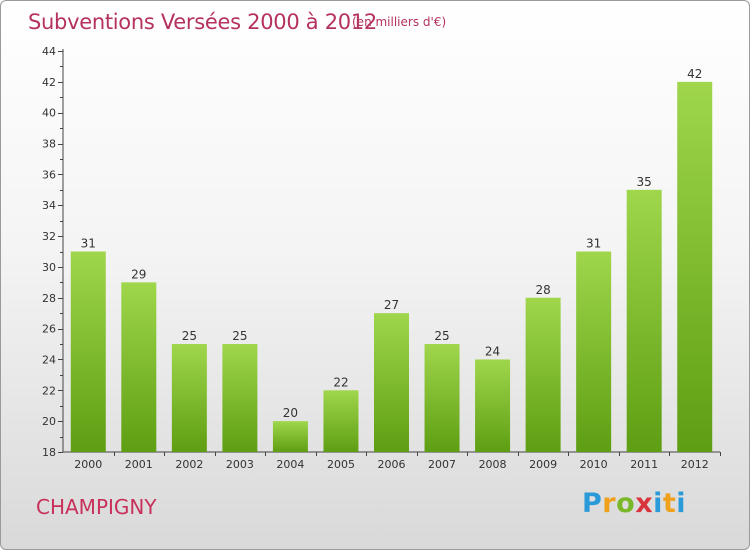 Image resolution: width=750 pixels, height=550 pixels. I want to click on y-tick-label: 26, so click(49, 329).